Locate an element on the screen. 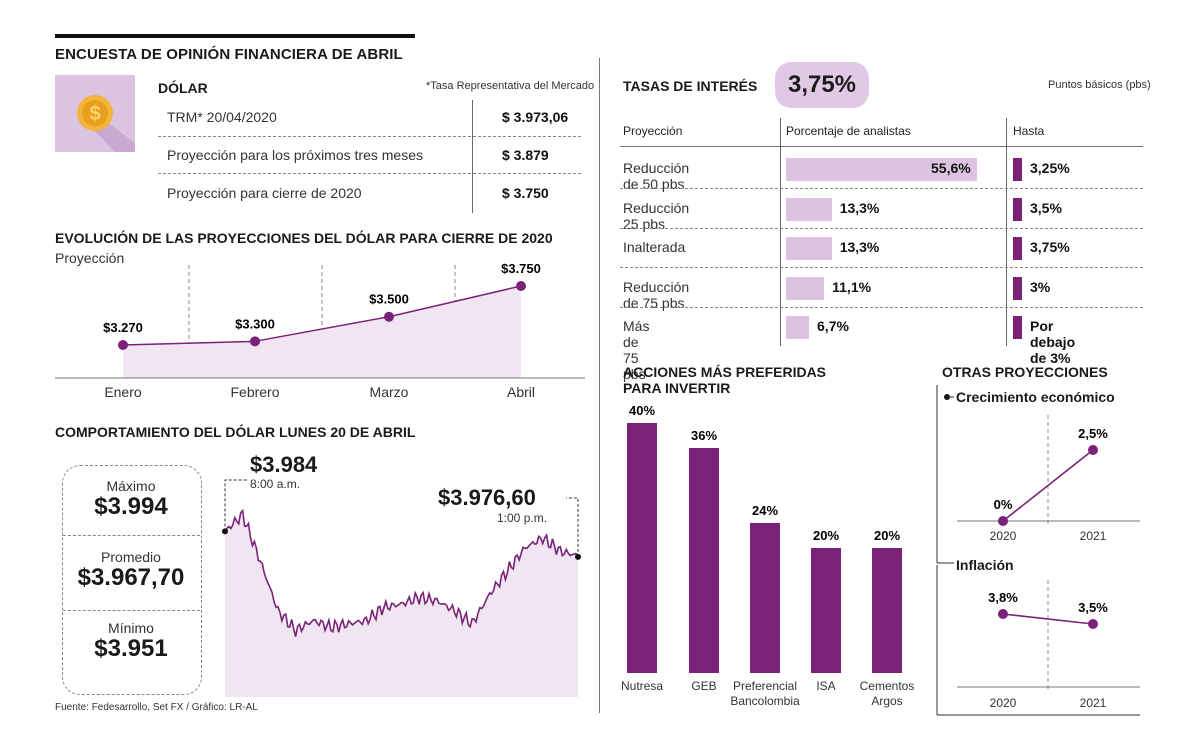 The width and height of the screenshot is (1200, 747). dolar-row-value: $ 3.750 is located at coordinates (525, 193).